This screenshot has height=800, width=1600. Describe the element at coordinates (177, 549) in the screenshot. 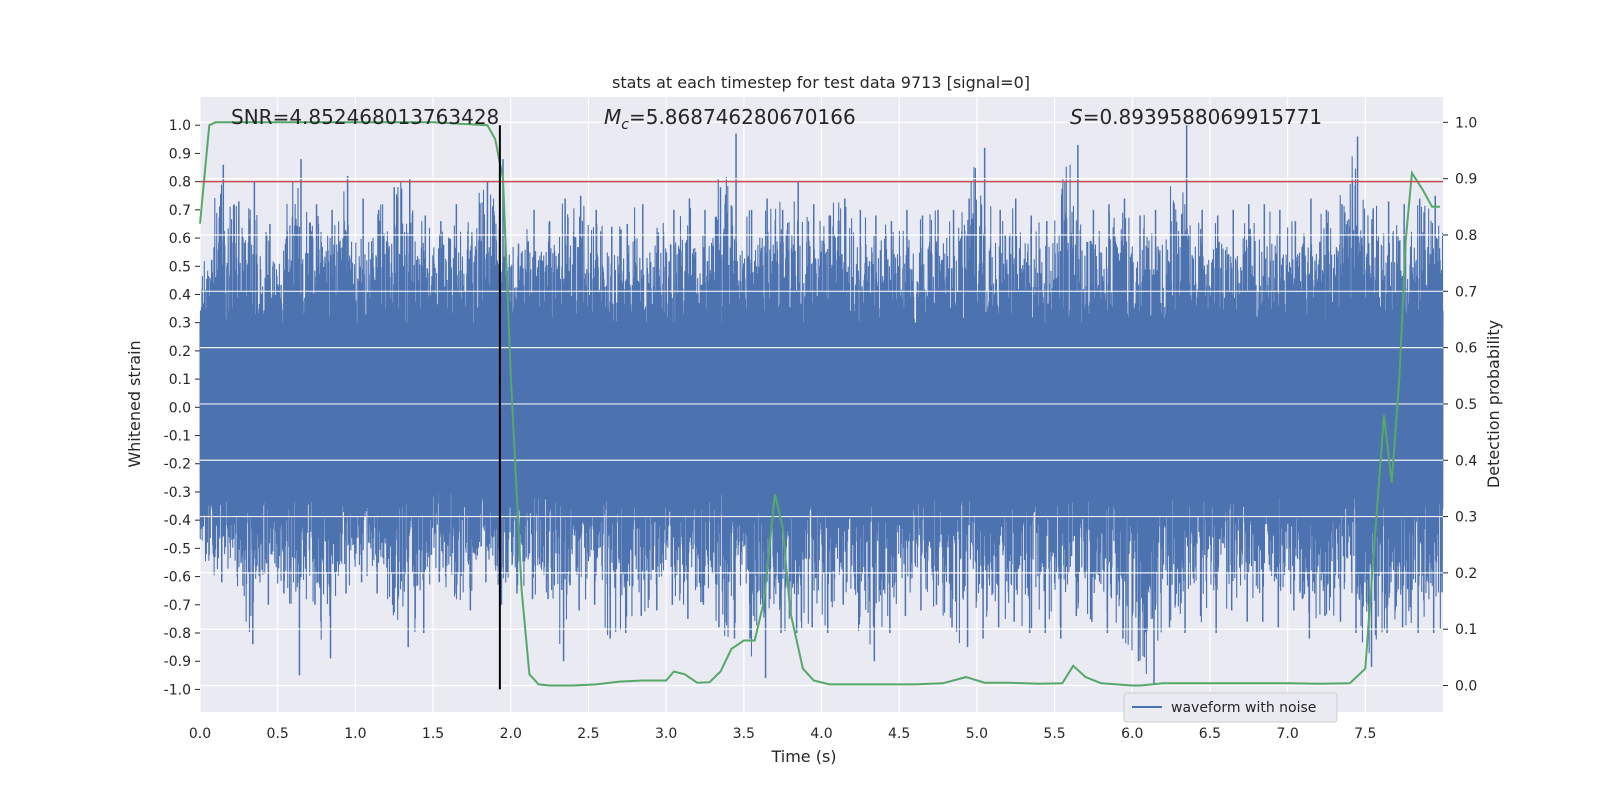

I see `y-tick-label: -0.5` at that location.